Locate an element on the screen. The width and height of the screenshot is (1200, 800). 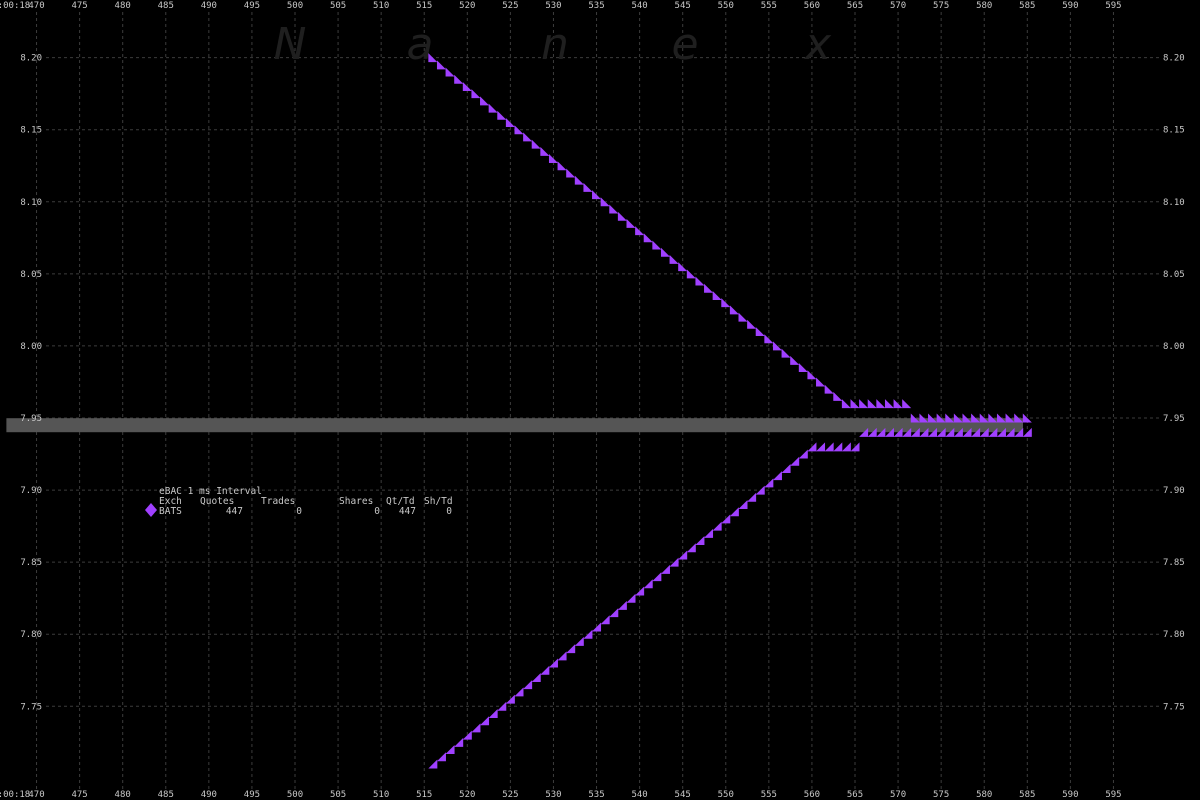
x-tick-label-bottom: 595 is located at coordinates (1113, 795).